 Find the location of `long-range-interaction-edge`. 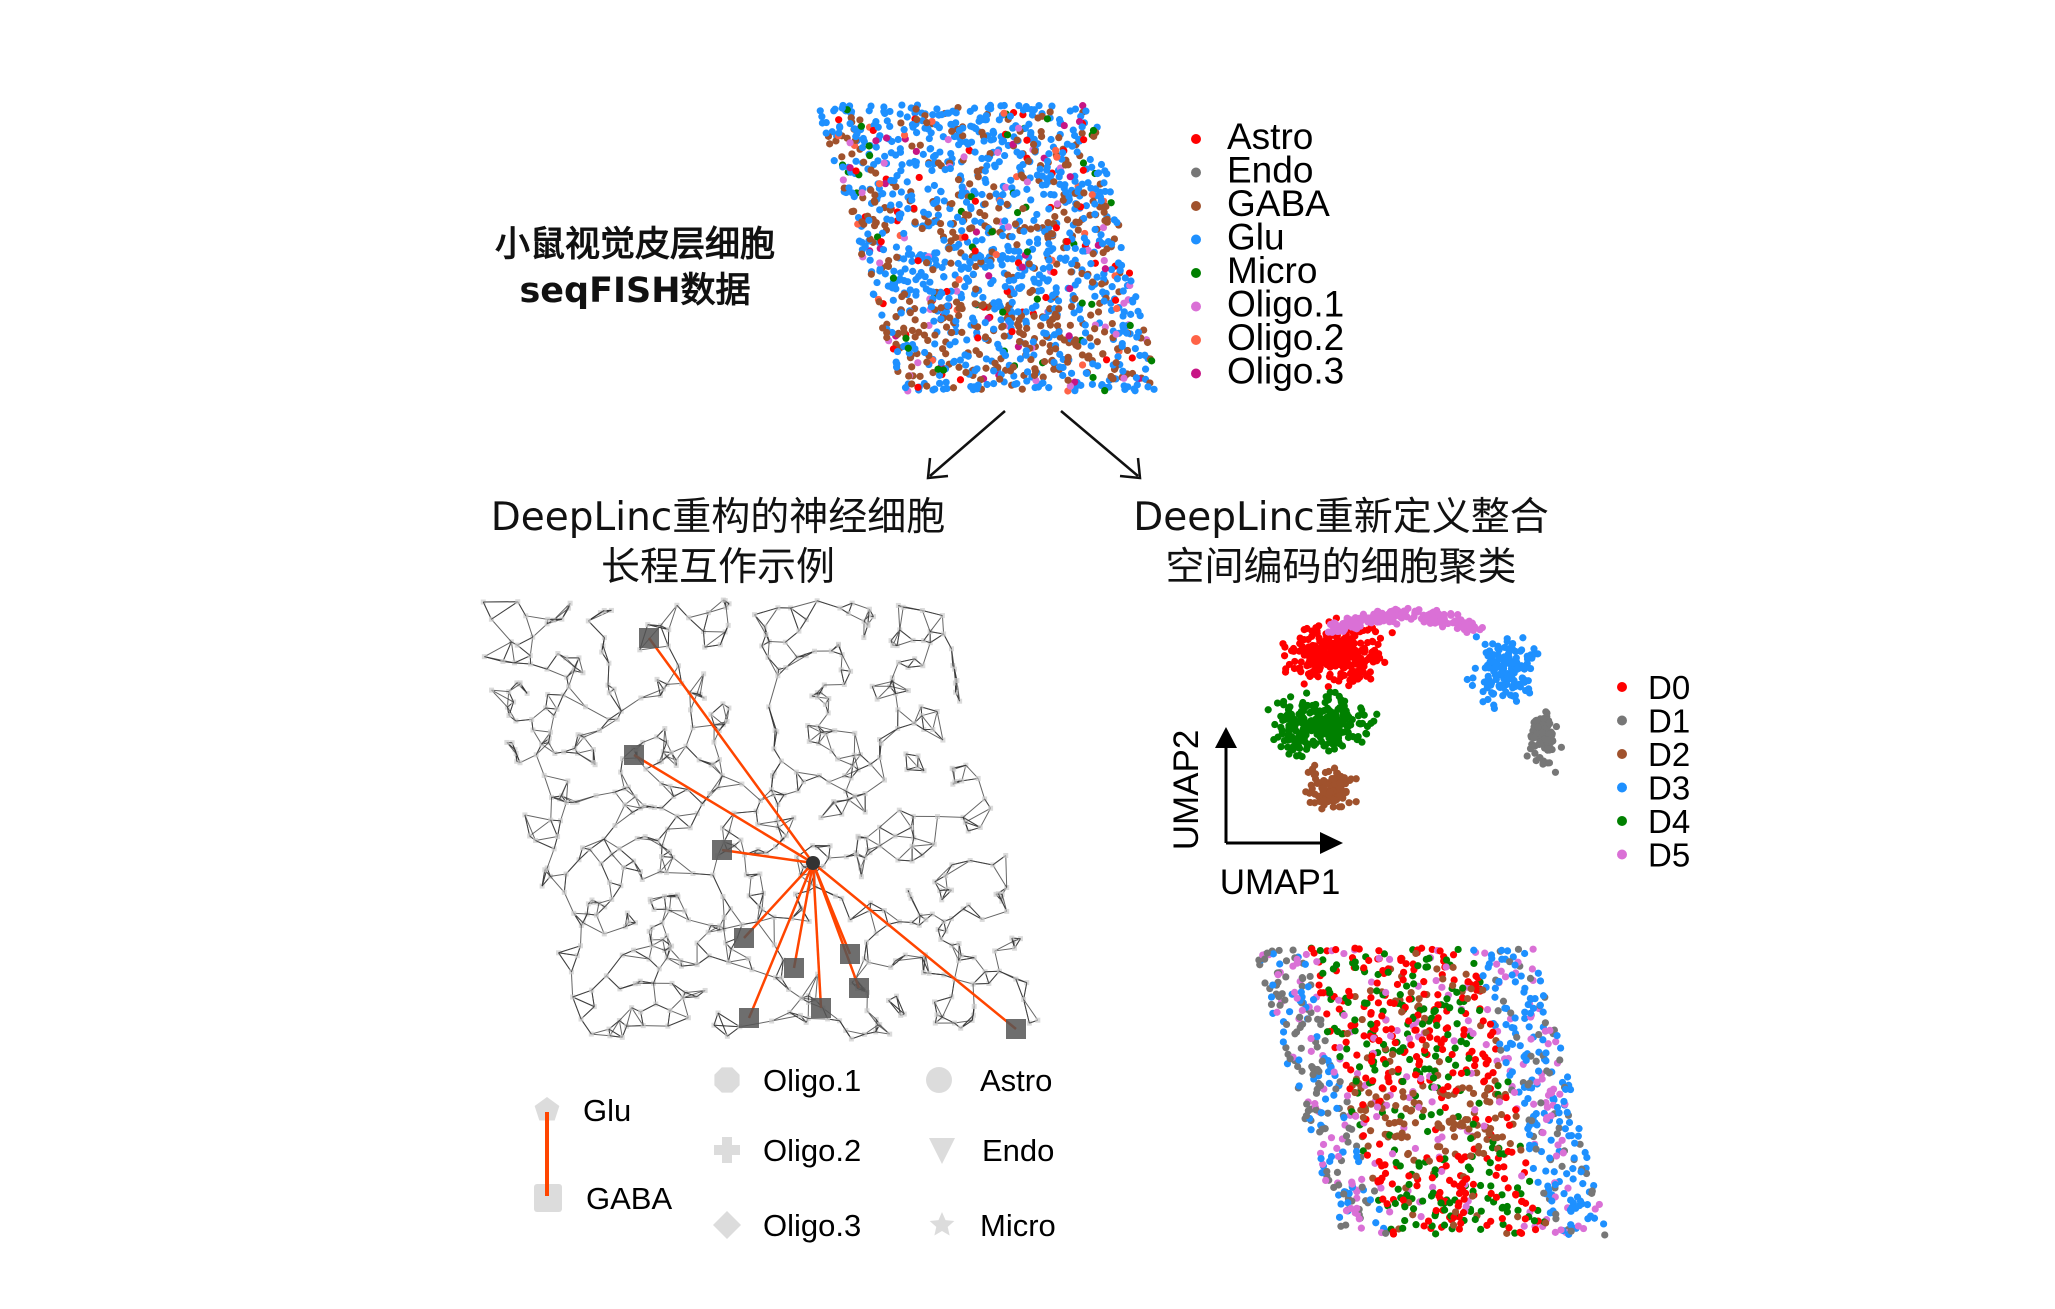

long-range-interaction-edge is located at coordinates (723, 809).